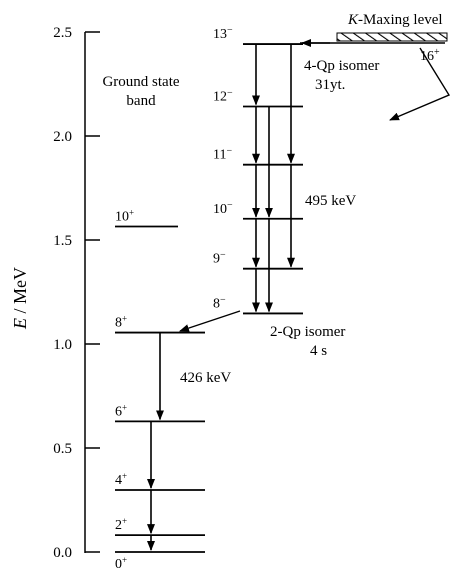  What do you see at coordinates (330, 85) in the screenshot?
I see `isomer-4qp-halflife: 31yt.` at bounding box center [330, 85].